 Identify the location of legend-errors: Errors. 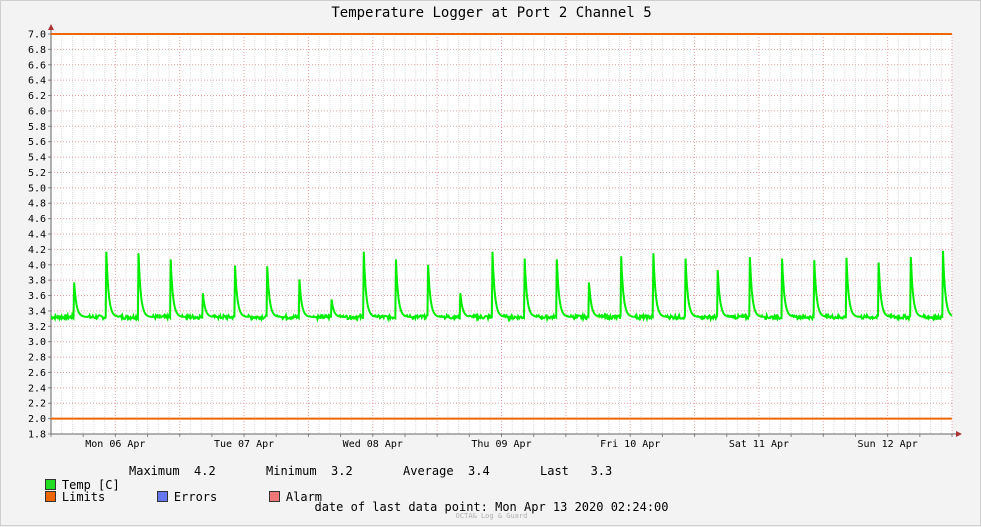
(172, 497).